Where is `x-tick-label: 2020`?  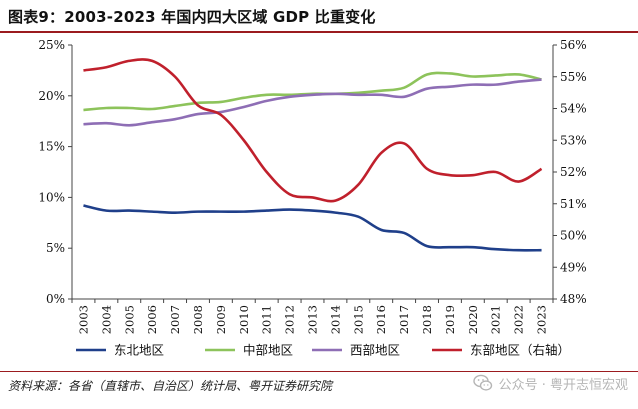 x-tick-label: 2020 is located at coordinates (473, 319).